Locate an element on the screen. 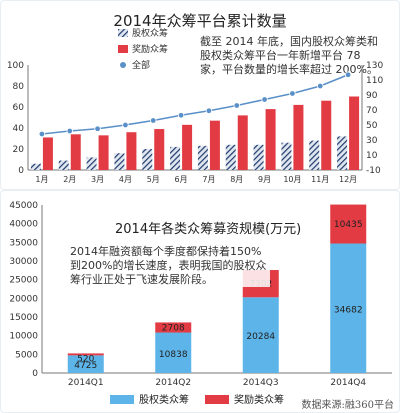 This screenshot has height=413, width=400. top-x-tick-label: 12月 is located at coordinates (348, 179).